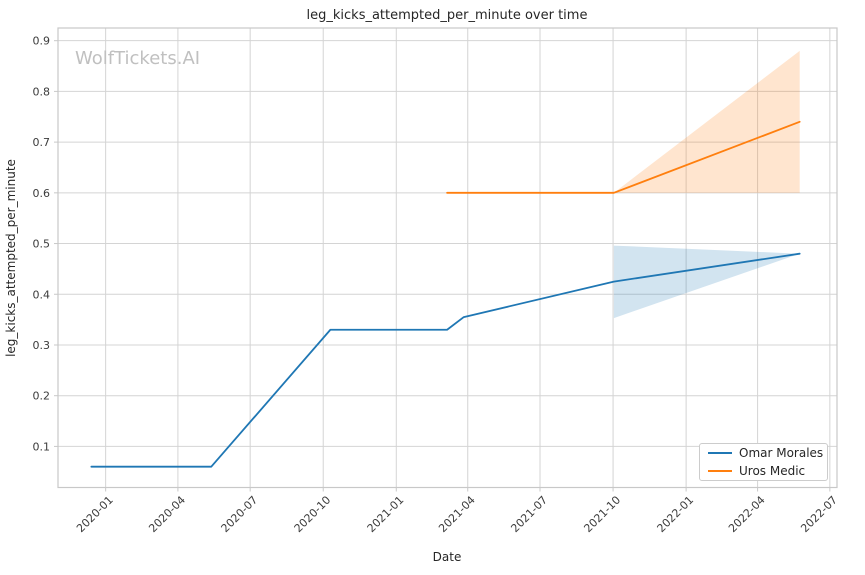 This screenshot has height=575, width=865. I want to click on chart-title: leg_kicks_attempted_per_minute over time, so click(447, 15).